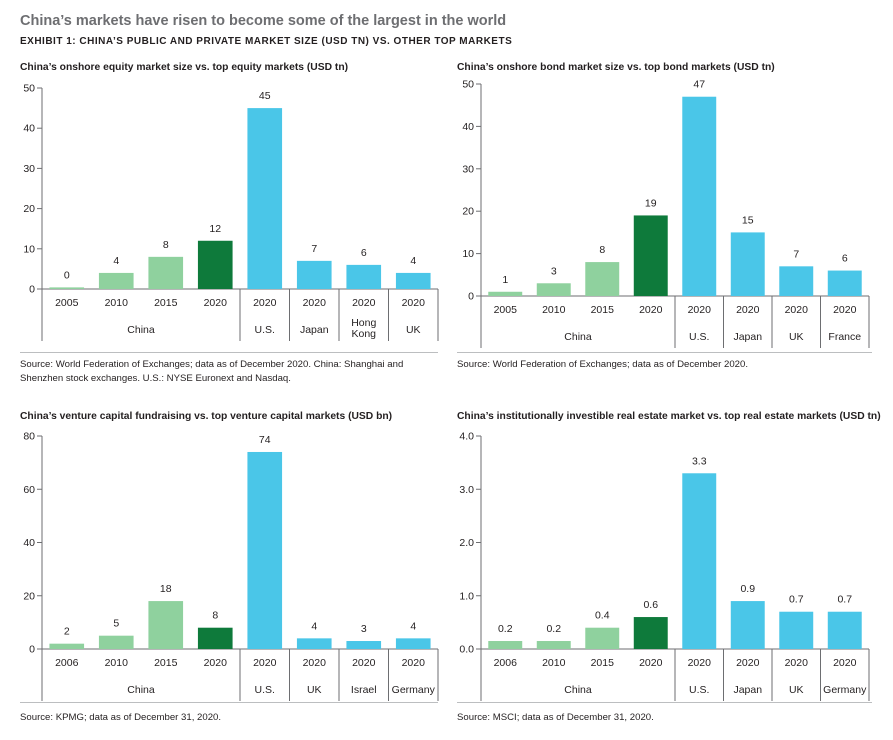 The height and width of the screenshot is (740, 893). Describe the element at coordinates (363, 323) in the screenshot. I see `group-label: Hong` at that location.